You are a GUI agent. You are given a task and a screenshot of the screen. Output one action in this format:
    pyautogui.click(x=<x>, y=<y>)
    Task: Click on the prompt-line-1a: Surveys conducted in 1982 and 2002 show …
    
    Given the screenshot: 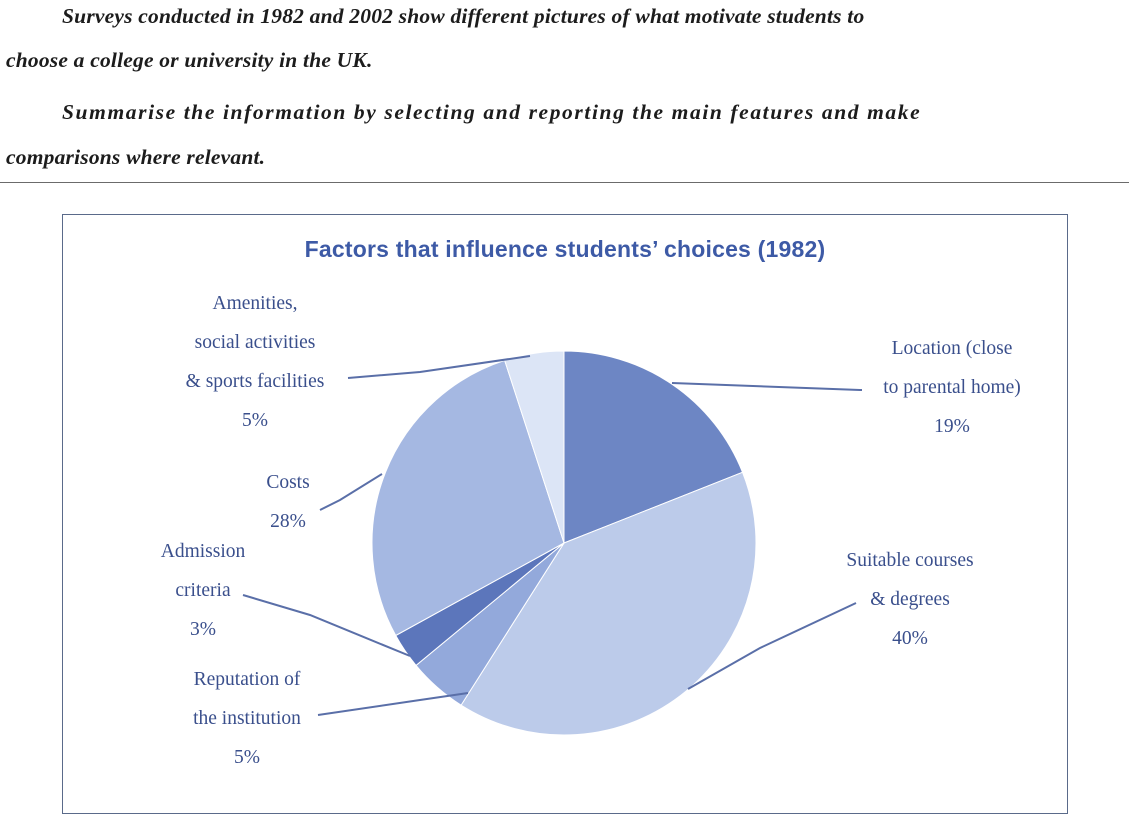 What is the action you would take?
    pyautogui.click(x=463, y=16)
    